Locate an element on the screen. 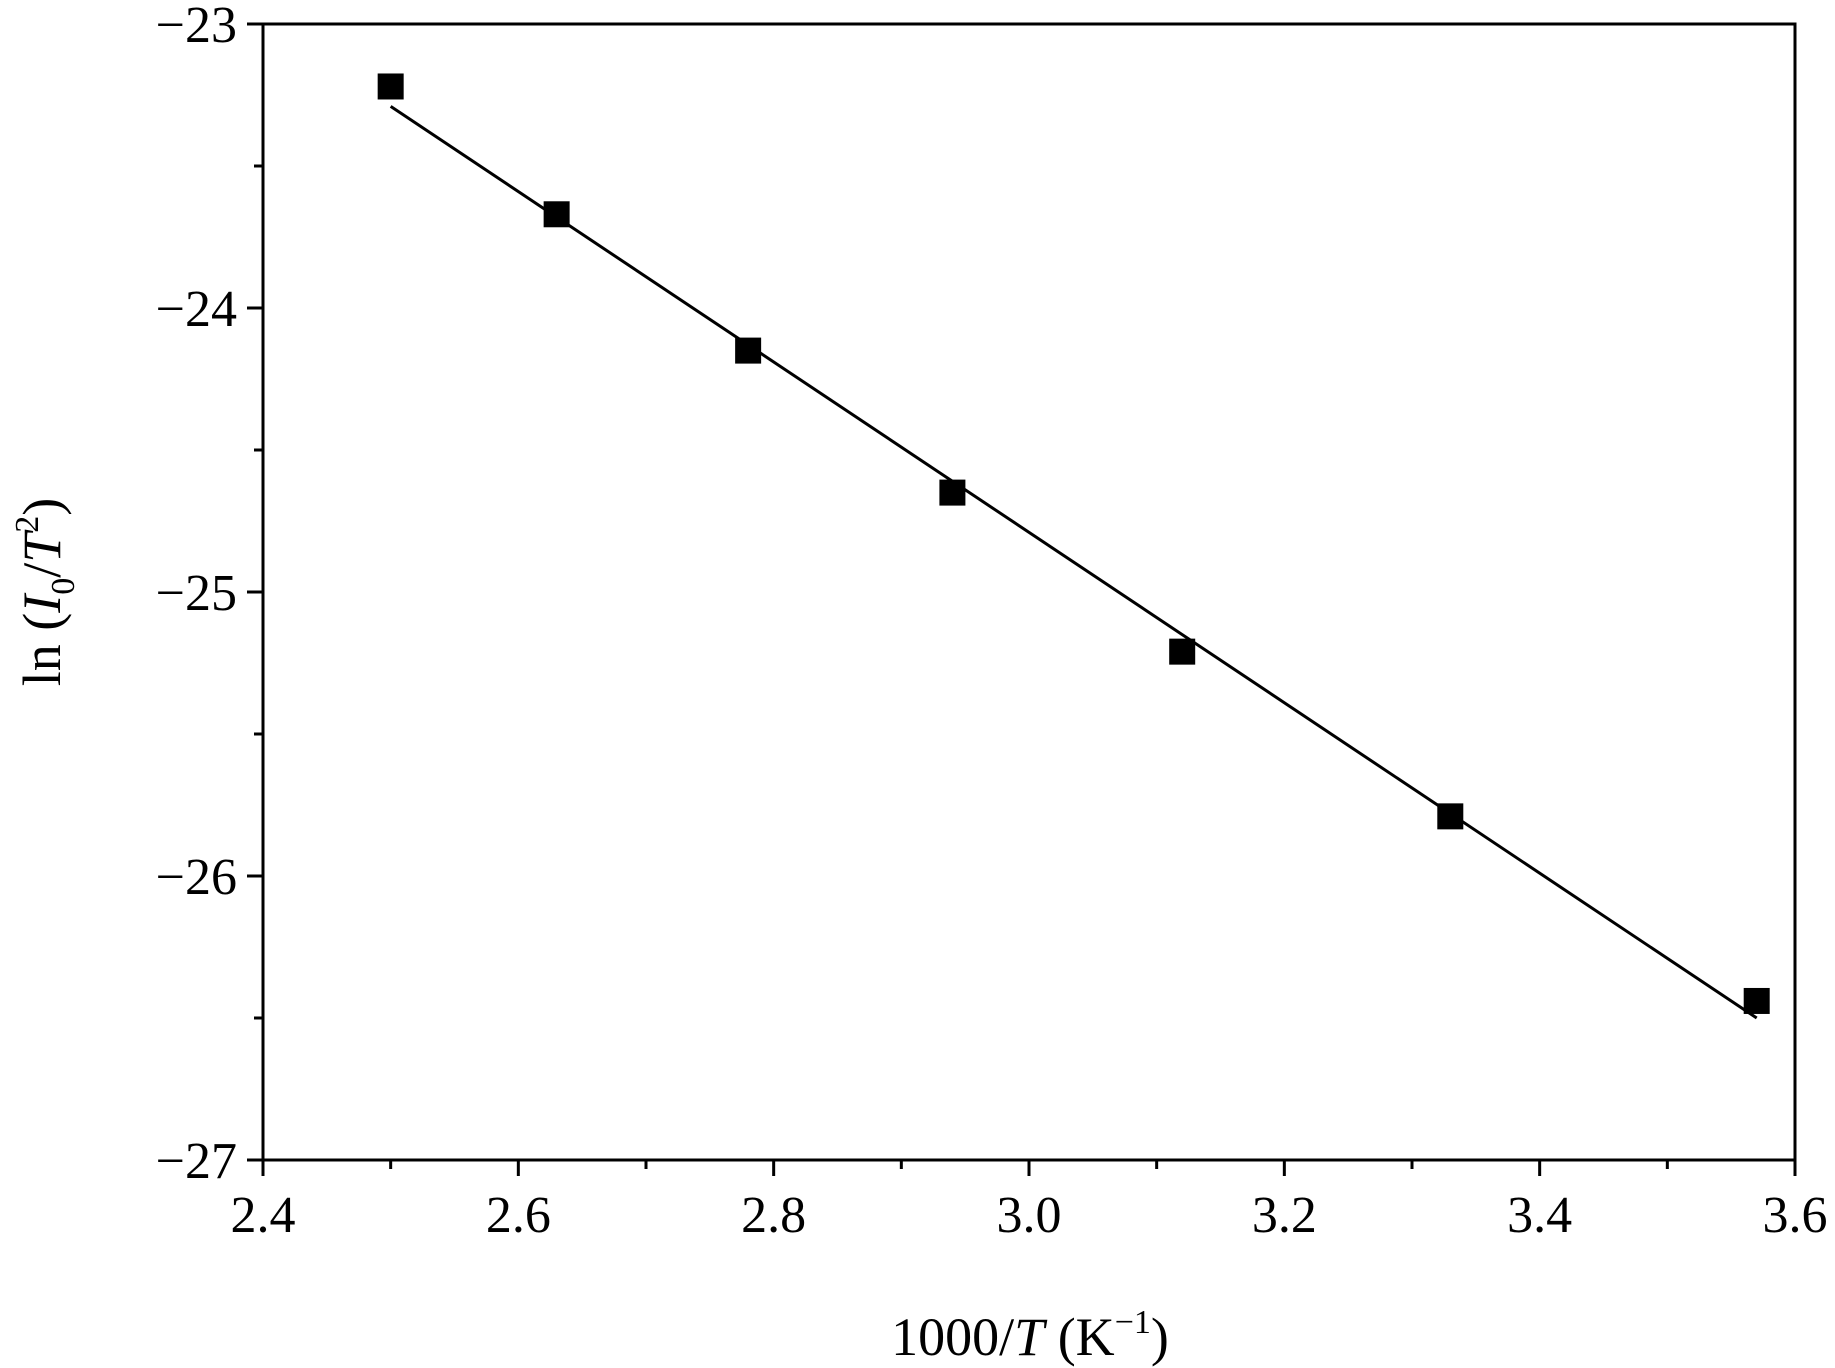  y-tick-label: −23 is located at coordinates (196, 27).